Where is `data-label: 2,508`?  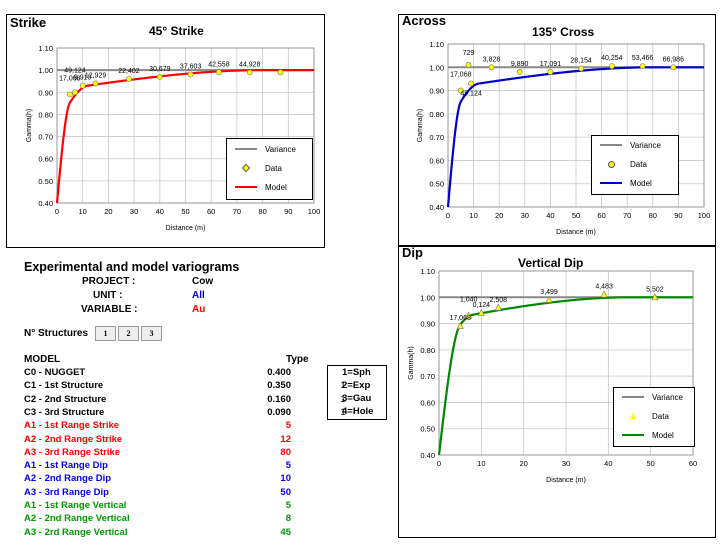 data-label: 2,508 is located at coordinates (499, 300).